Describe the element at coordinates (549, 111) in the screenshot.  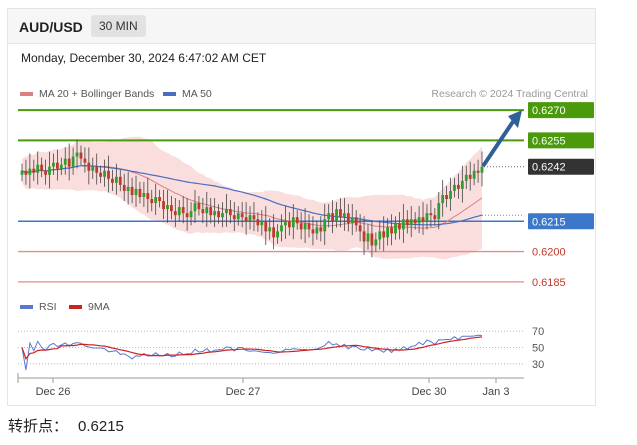
I see `resistance-label: 0.6270` at that location.